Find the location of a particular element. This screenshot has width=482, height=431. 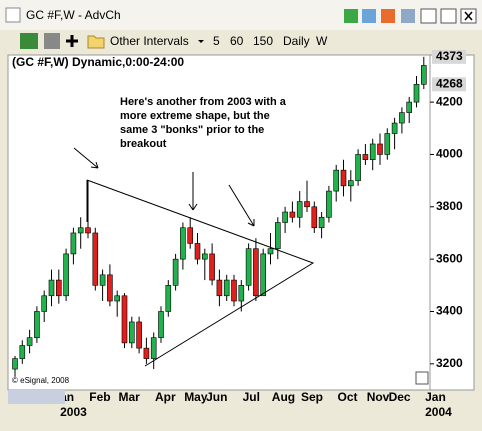

y-tick-label: 3200 is located at coordinates (449, 363).